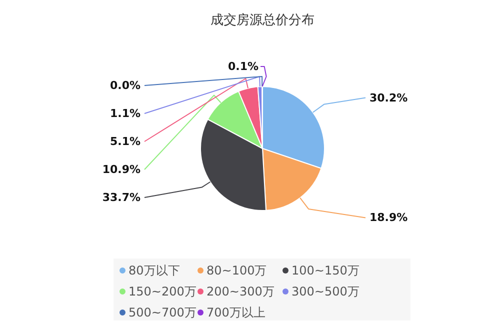 The image size is (487, 326). Describe the element at coordinates (154, 271) in the screenshot. I see `legend-label: 80万以下` at that location.